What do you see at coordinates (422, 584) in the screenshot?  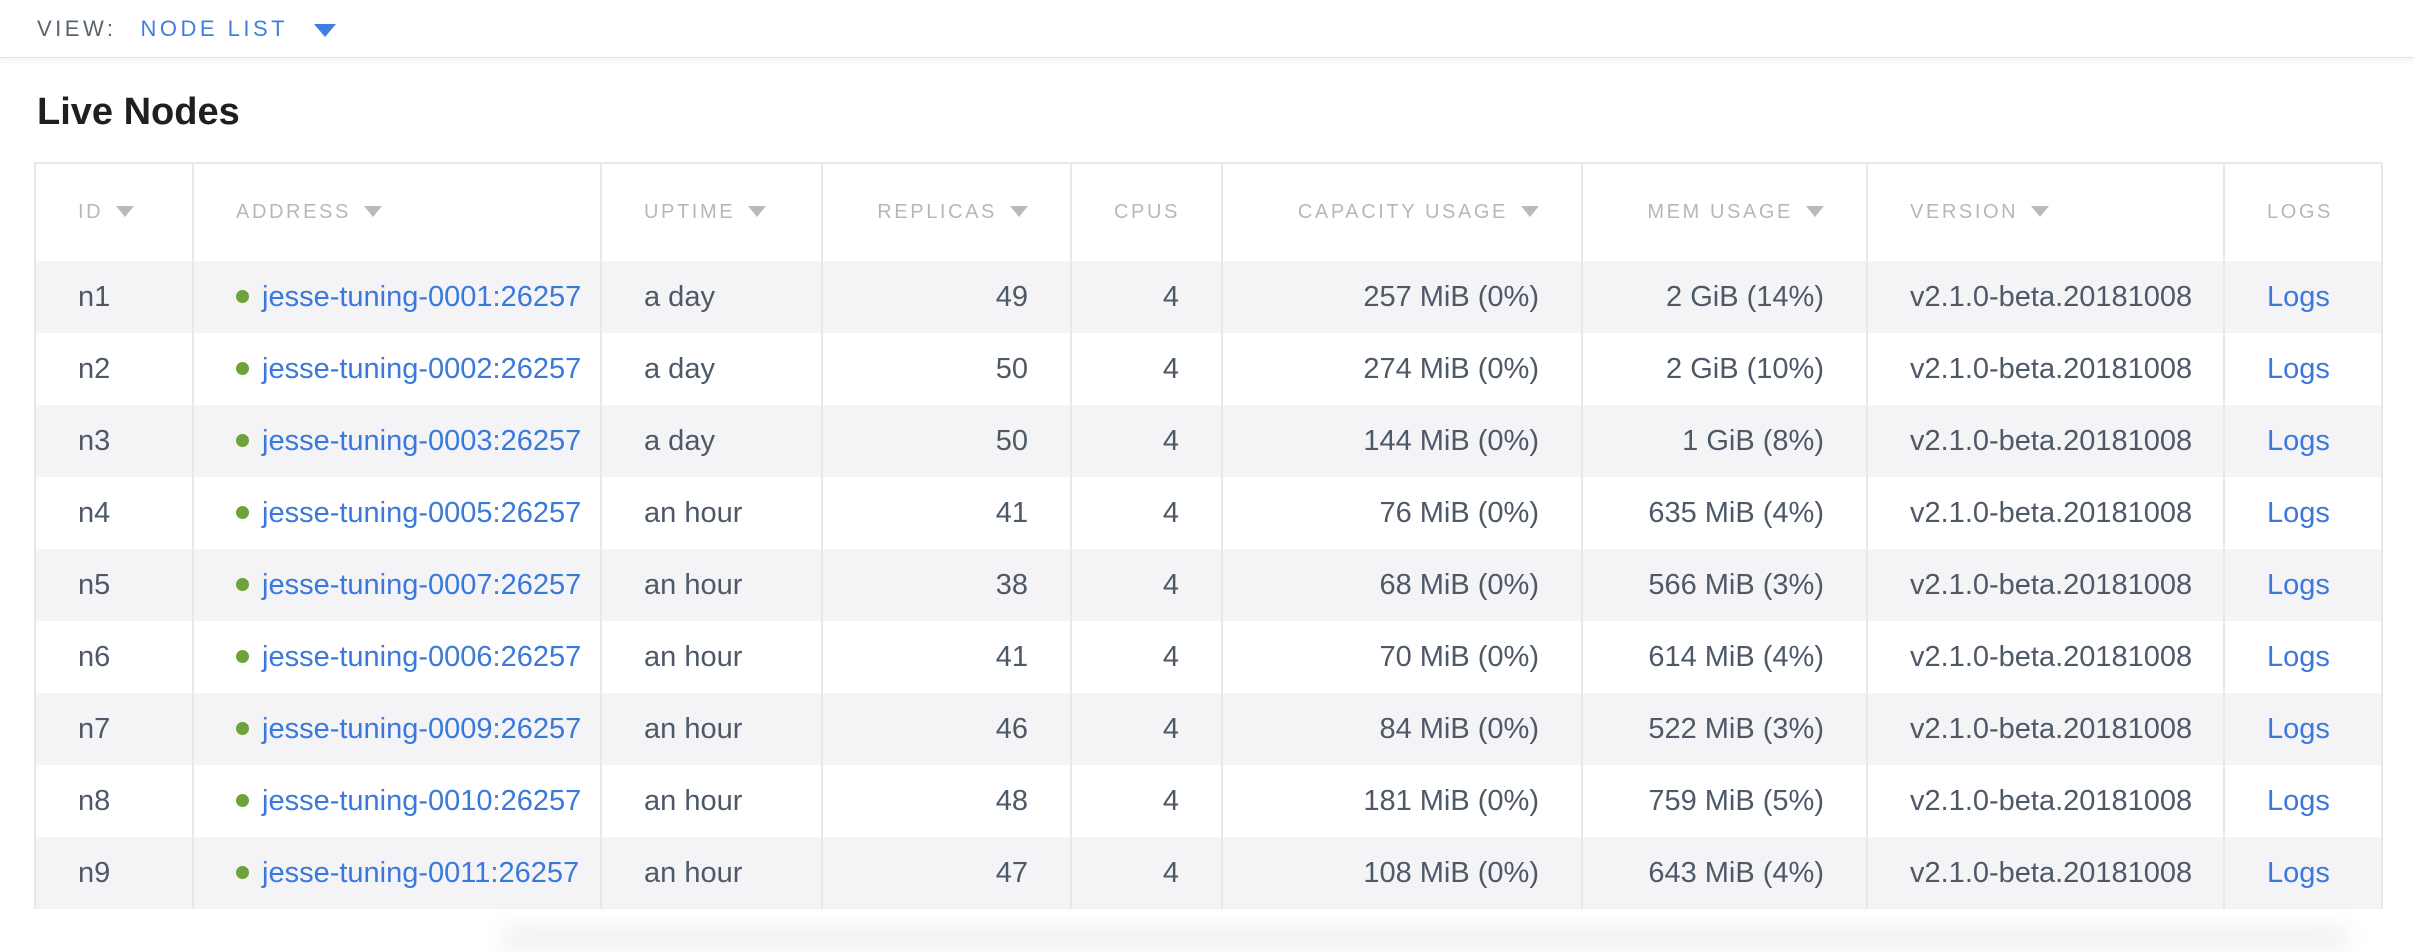 I see `node-address-link: jesse-tuning-0007:26257` at bounding box center [422, 584].